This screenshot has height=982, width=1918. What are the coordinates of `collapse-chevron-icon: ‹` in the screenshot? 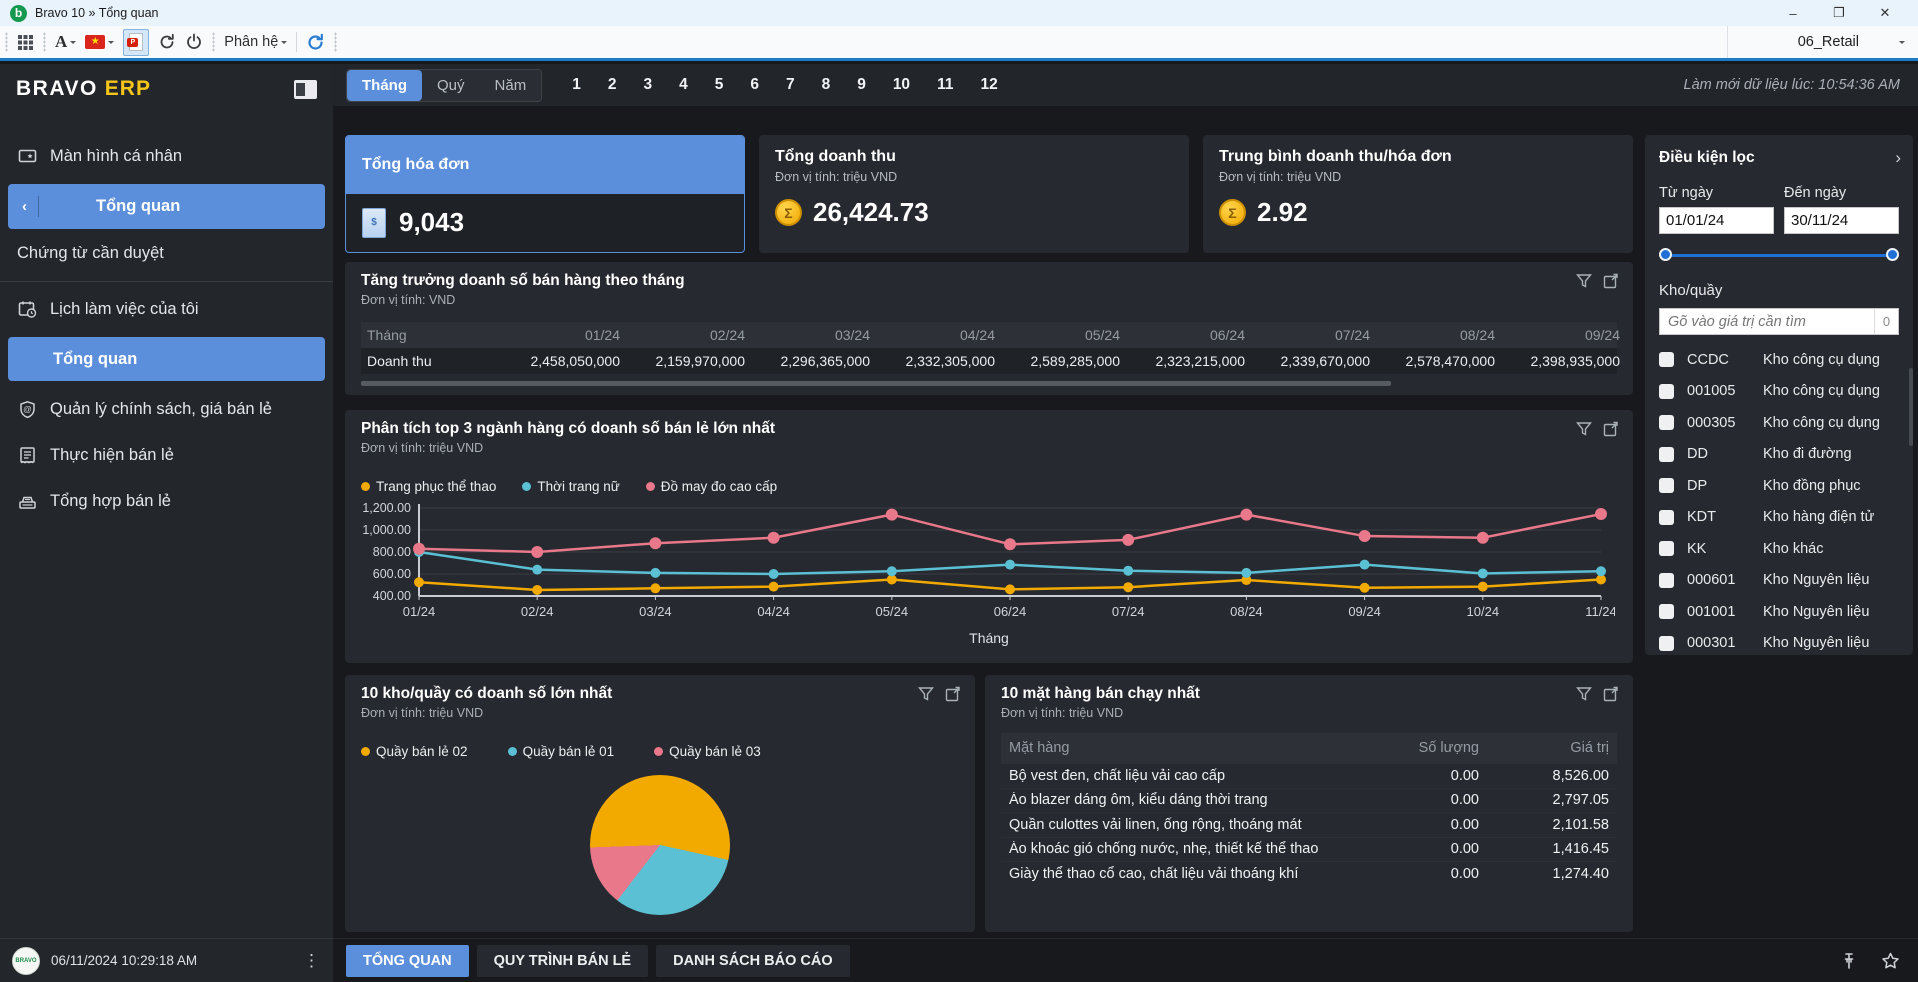 It's located at (29, 206).